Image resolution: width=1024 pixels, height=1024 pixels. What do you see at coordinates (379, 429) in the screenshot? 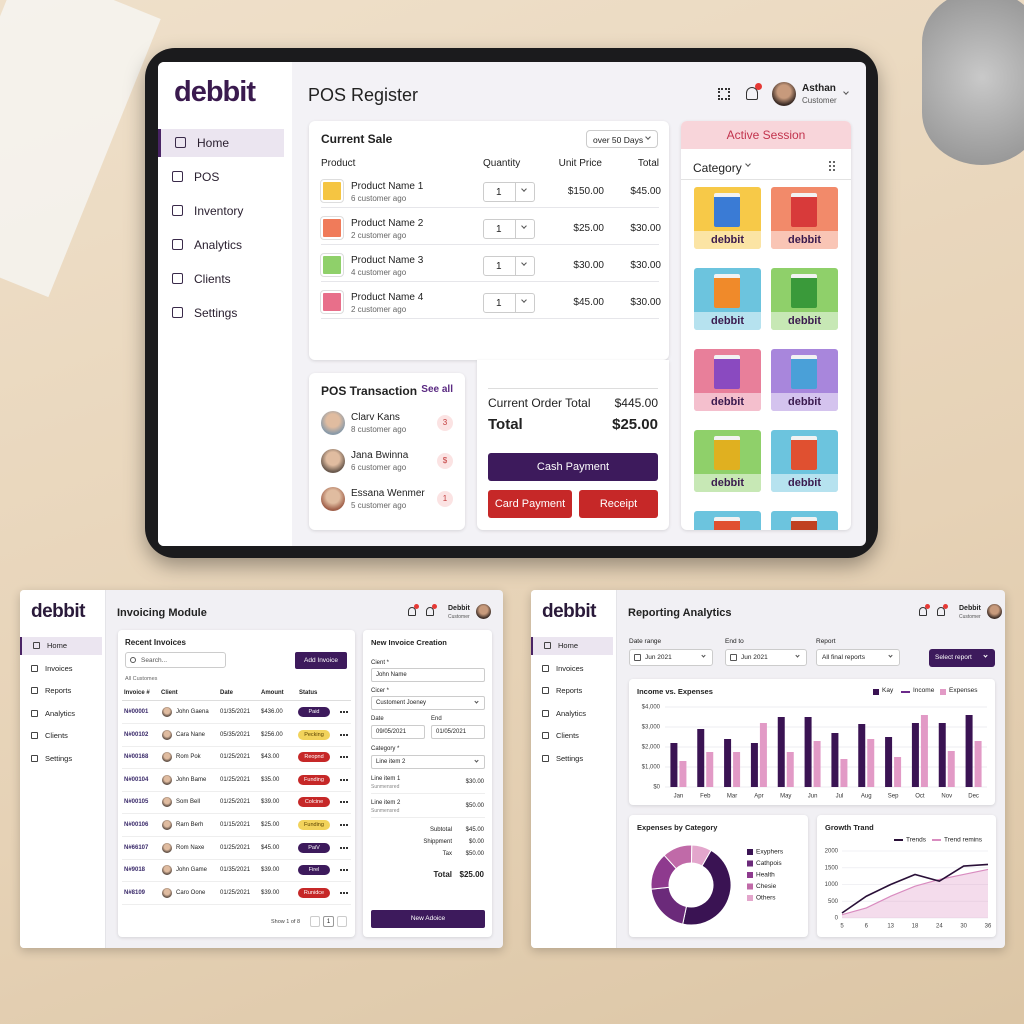
I see `client-sub: 8 customer ago` at bounding box center [379, 429].